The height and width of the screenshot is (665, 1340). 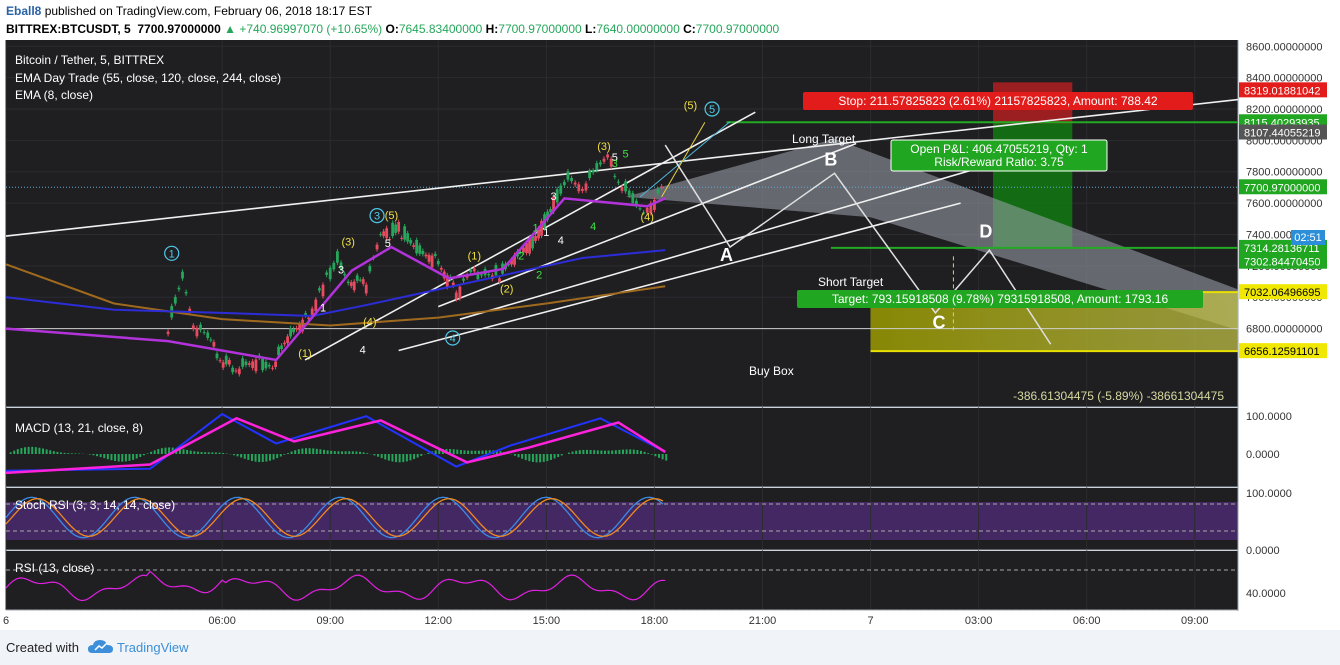 What do you see at coordinates (621, 517) in the screenshot?
I see `stoch-pane` at bounding box center [621, 517].